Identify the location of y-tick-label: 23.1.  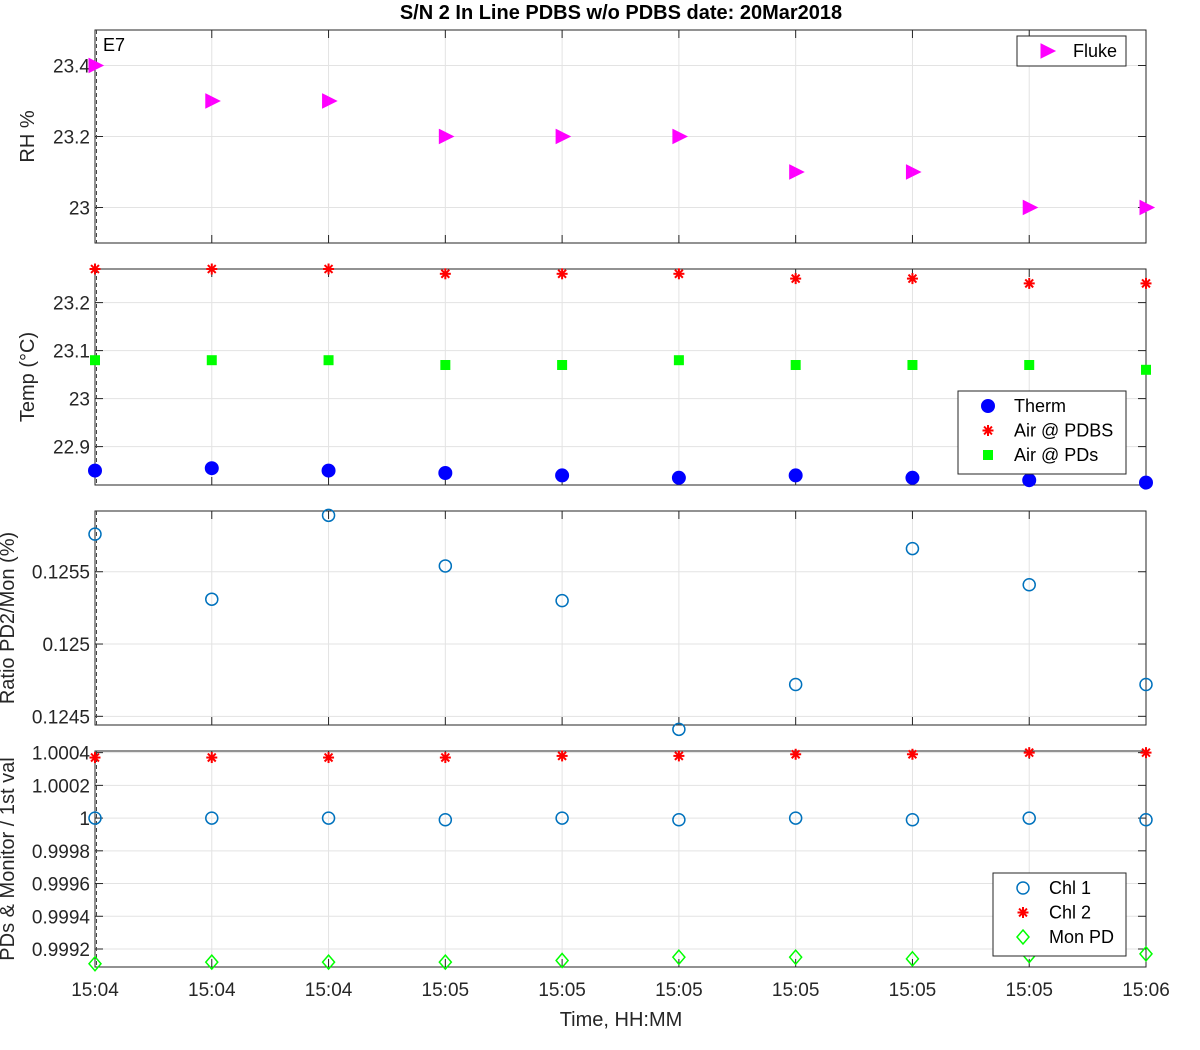
(71, 352).